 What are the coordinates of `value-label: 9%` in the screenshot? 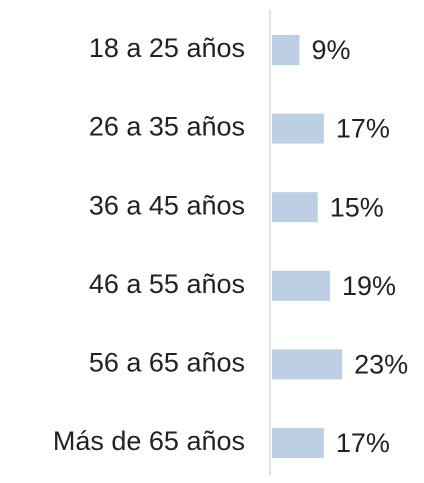 It's located at (330, 50).